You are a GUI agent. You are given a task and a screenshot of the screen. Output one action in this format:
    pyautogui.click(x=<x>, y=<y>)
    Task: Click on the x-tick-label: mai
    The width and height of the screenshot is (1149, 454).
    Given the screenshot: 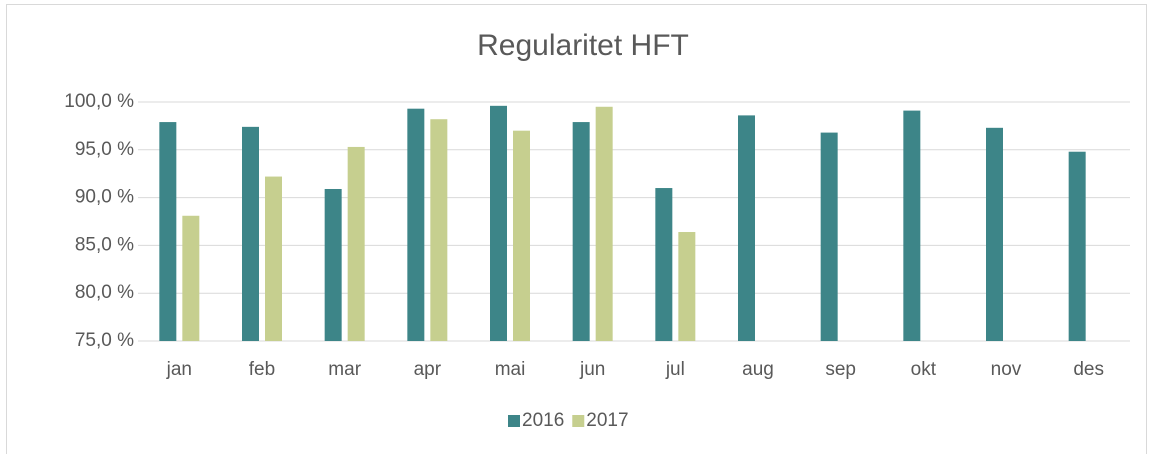 What is the action you would take?
    pyautogui.click(x=510, y=369)
    